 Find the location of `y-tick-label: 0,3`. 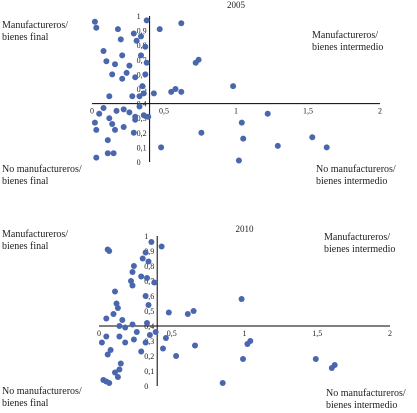

y-tick-label: 0,3 is located at coordinates (142, 118).